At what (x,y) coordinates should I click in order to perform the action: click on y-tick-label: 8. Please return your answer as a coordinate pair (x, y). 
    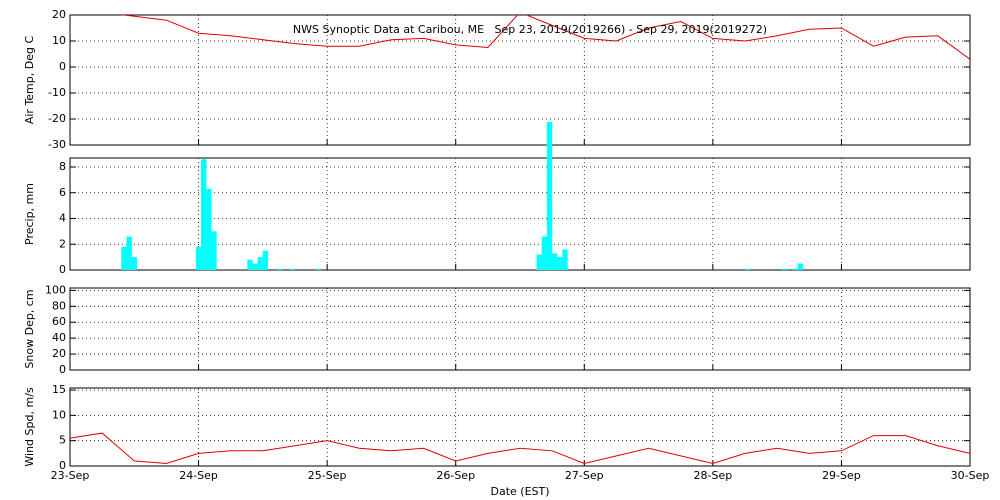
    Looking at the image, I should click on (62, 166).